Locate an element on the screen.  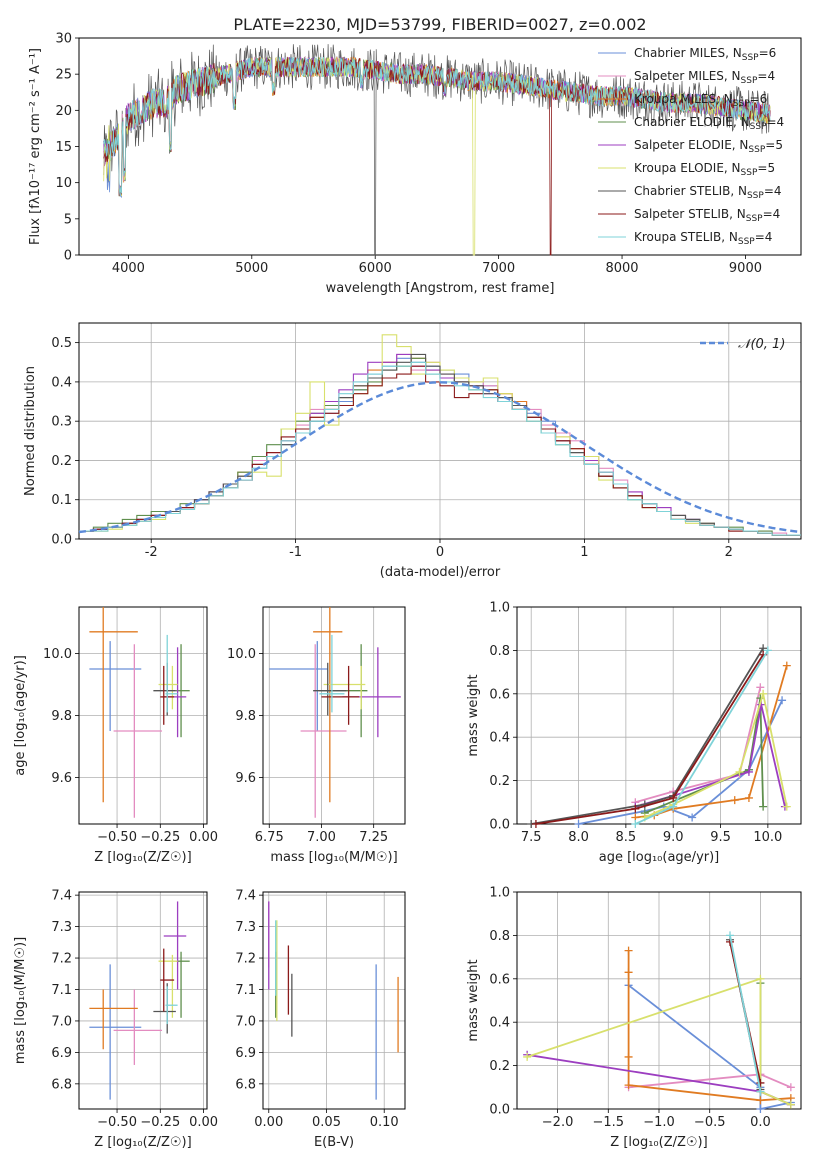
y-tick-label: 5 is located at coordinates (68, 219).